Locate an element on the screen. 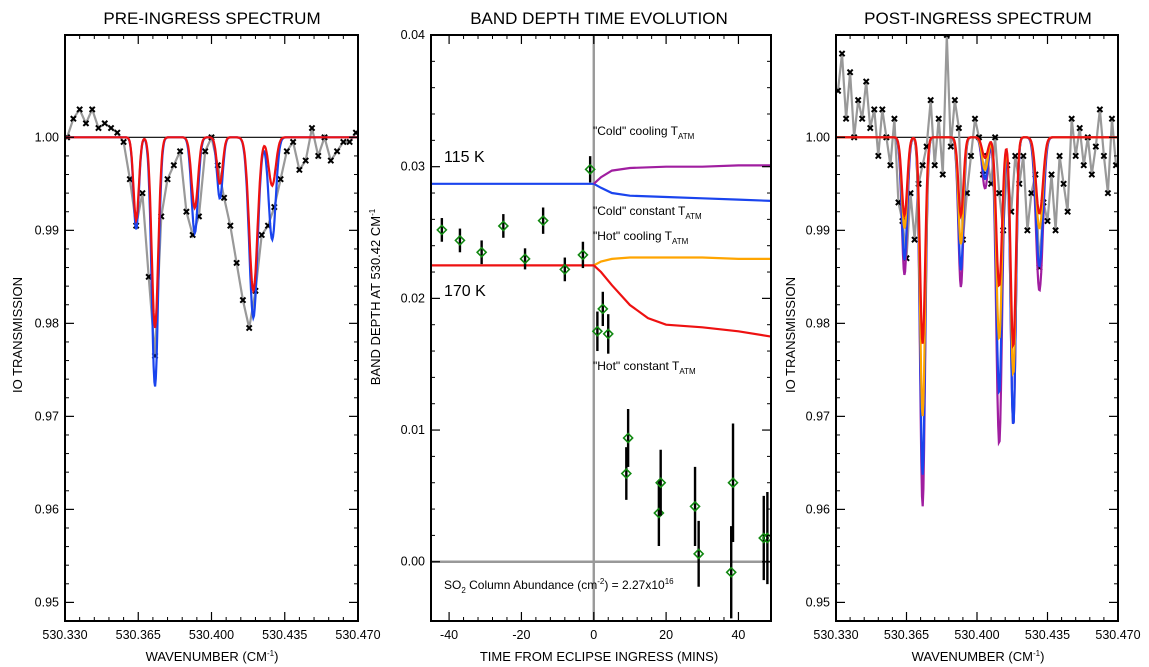 The height and width of the screenshot is (667, 1149). pre-ingress-xtick-label: 530.330 is located at coordinates (64, 635).